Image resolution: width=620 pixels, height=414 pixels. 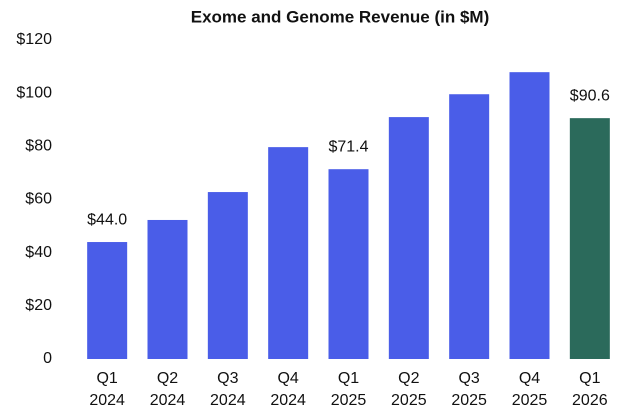 I want to click on x-tick-label: Q4 2024, so click(x=288, y=389).